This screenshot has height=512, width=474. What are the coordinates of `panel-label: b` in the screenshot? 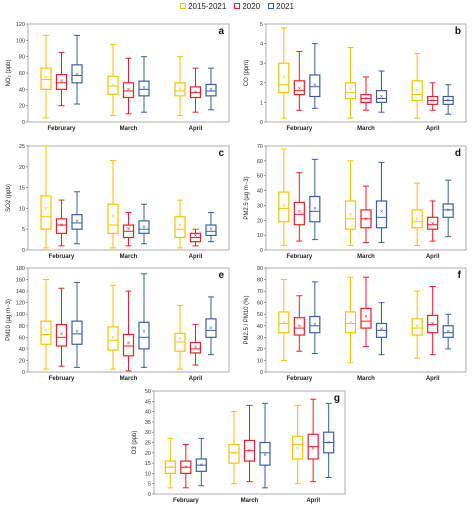 It's located at (458, 31).